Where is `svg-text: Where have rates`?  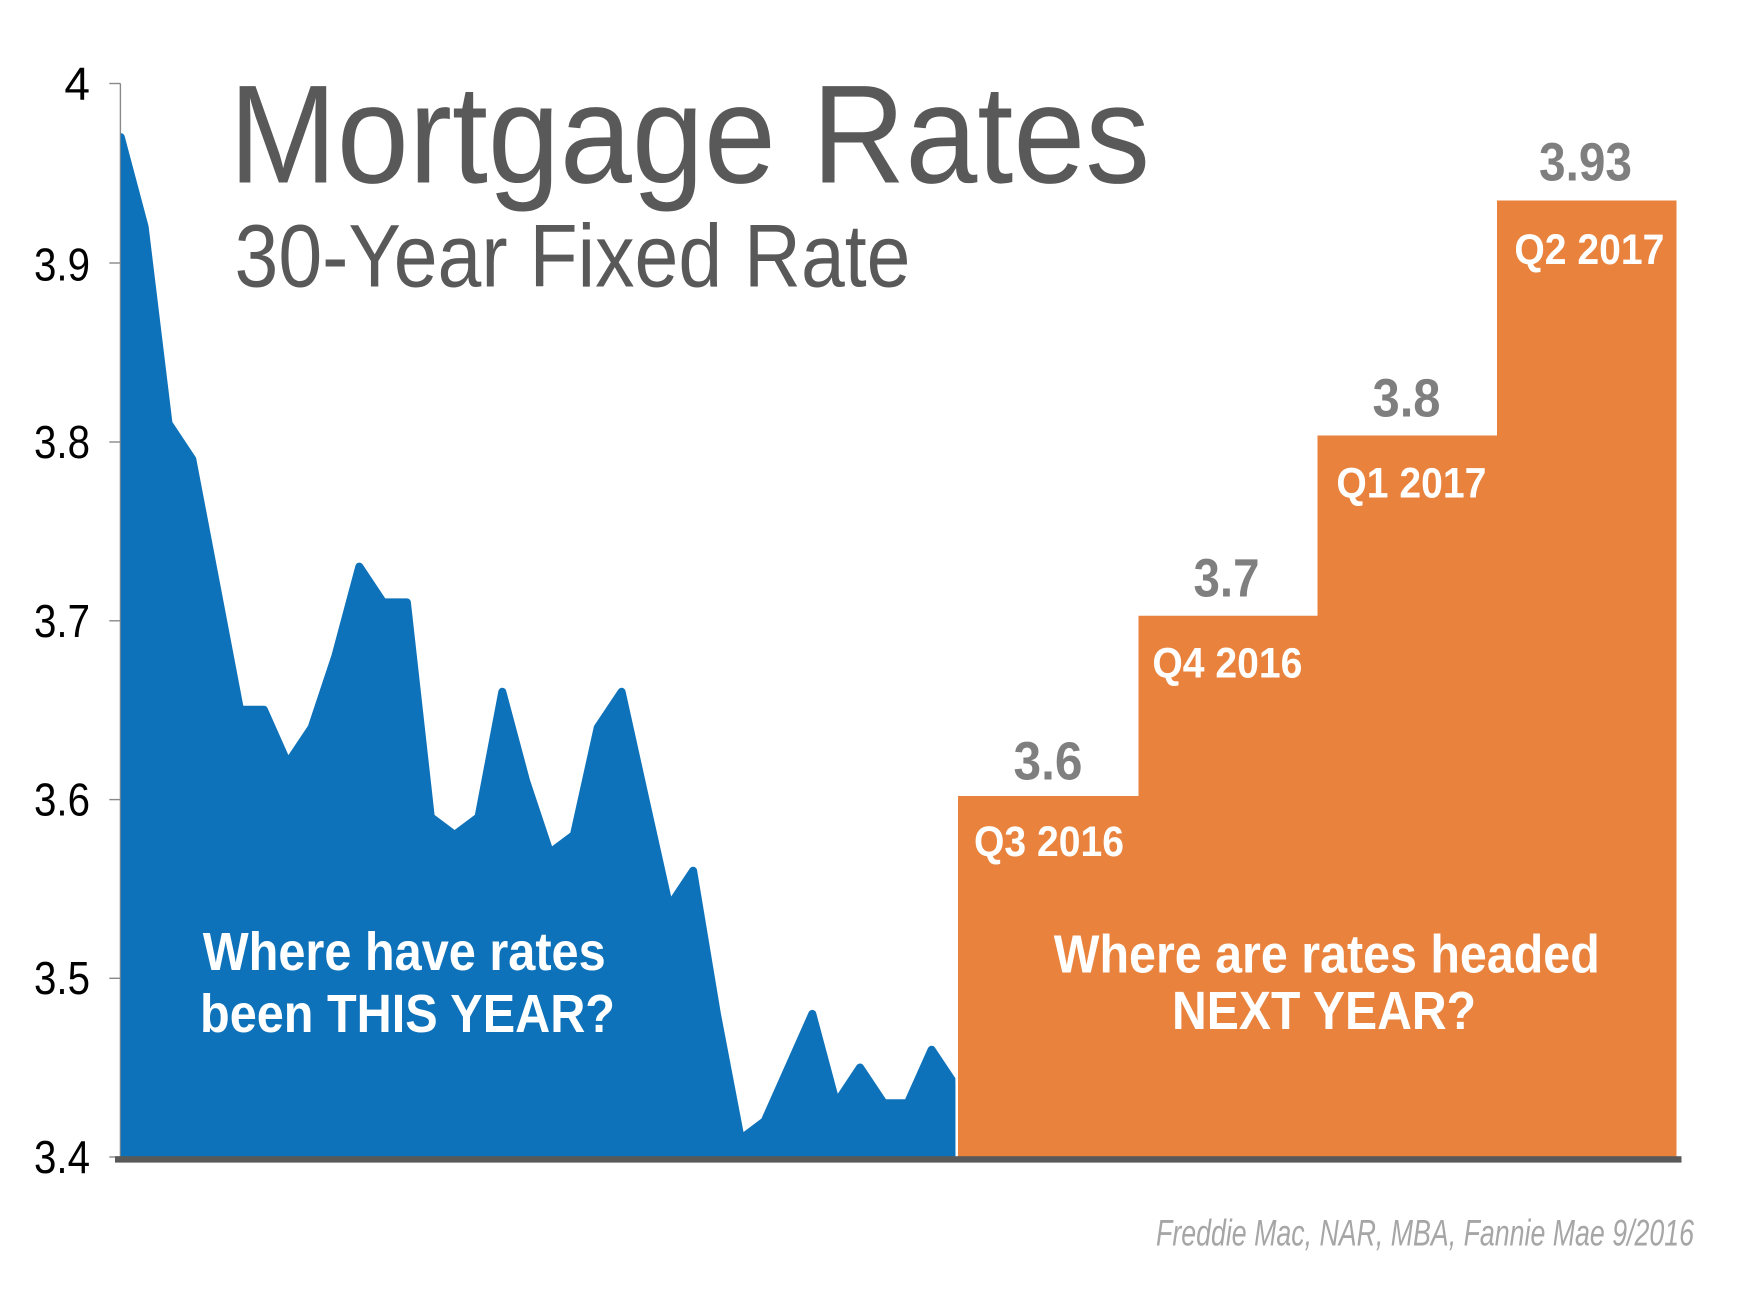 svg-text: Where have rates is located at coordinates (404, 952).